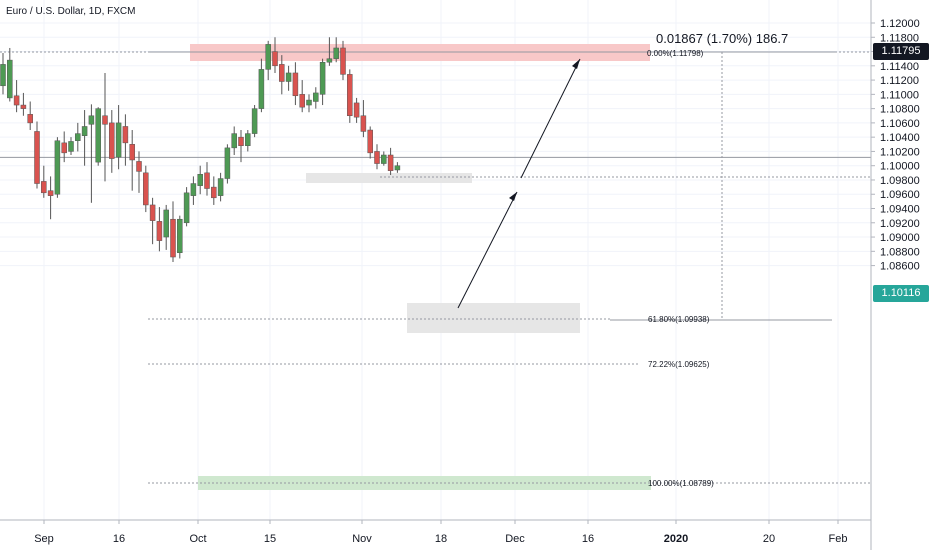  What do you see at coordinates (838, 539) in the screenshot?
I see `x-tick-label: Feb` at bounding box center [838, 539].